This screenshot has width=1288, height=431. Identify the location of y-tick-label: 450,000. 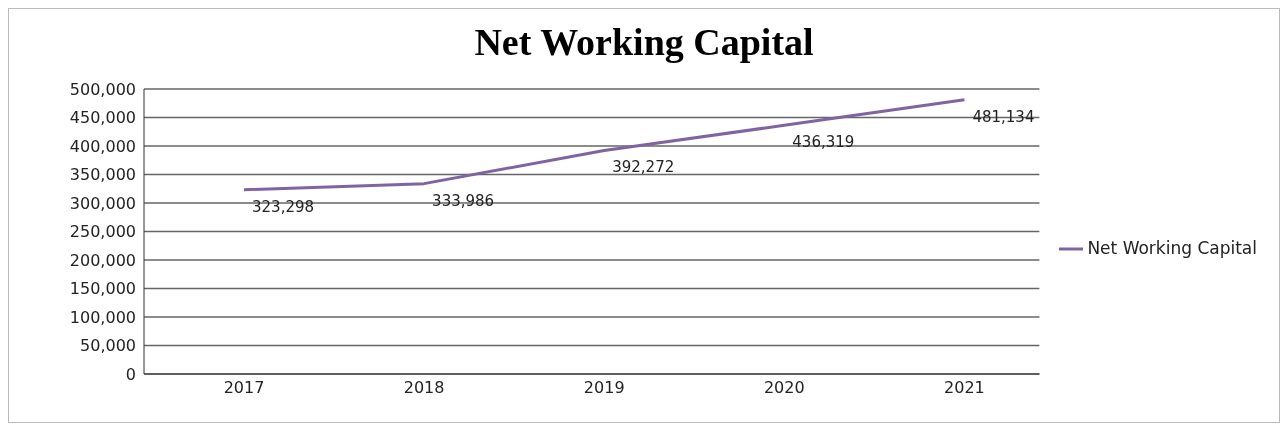
(102, 118).